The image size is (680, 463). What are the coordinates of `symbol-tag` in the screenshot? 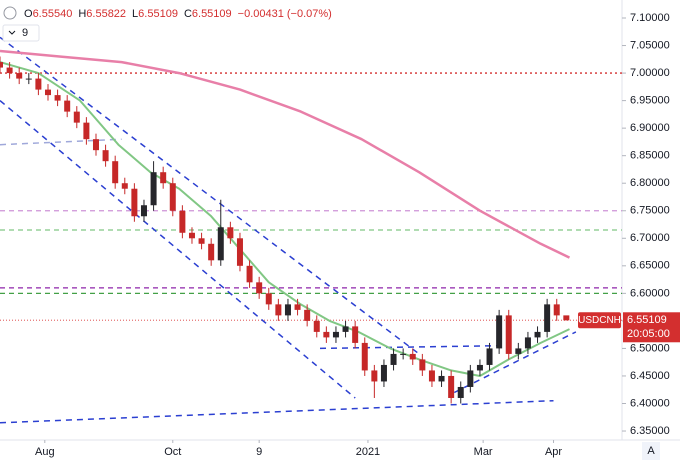 It's located at (599, 320).